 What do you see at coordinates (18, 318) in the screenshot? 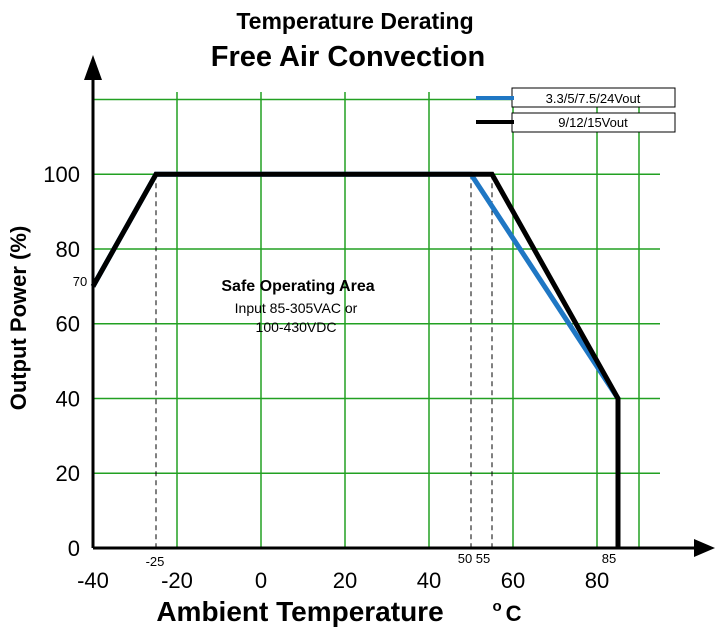
I see `y-axis-label: Output Power (%)` at bounding box center [18, 318].